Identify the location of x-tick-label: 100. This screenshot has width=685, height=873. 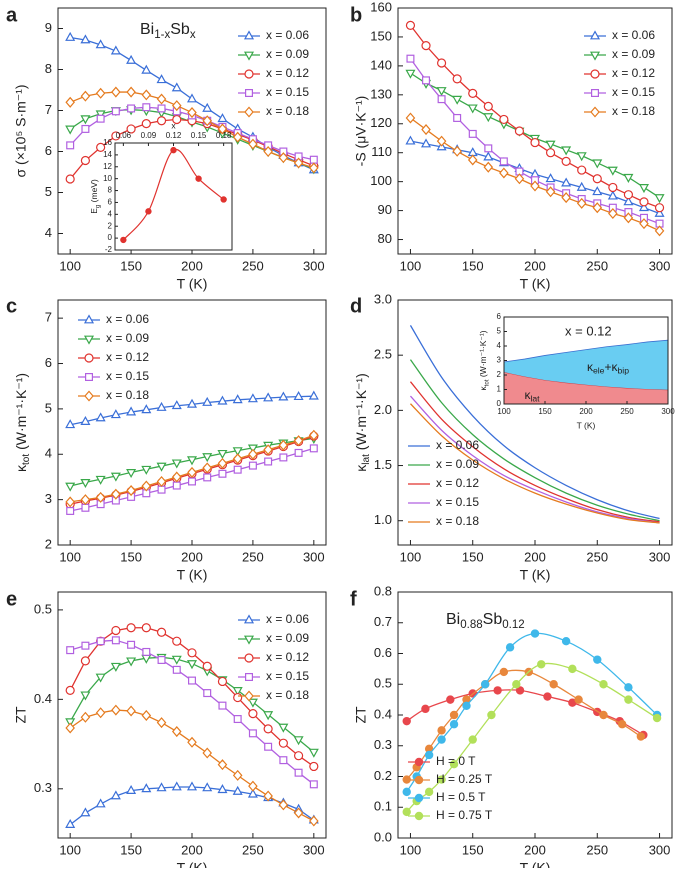
(411, 265).